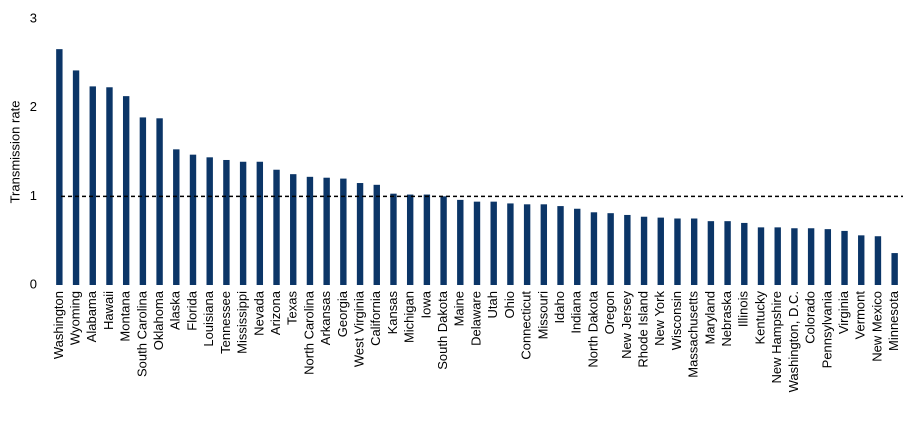 This screenshot has height=434, width=907. What do you see at coordinates (158, 320) in the screenshot?
I see `x-tick-label: Oklahoma` at bounding box center [158, 320].